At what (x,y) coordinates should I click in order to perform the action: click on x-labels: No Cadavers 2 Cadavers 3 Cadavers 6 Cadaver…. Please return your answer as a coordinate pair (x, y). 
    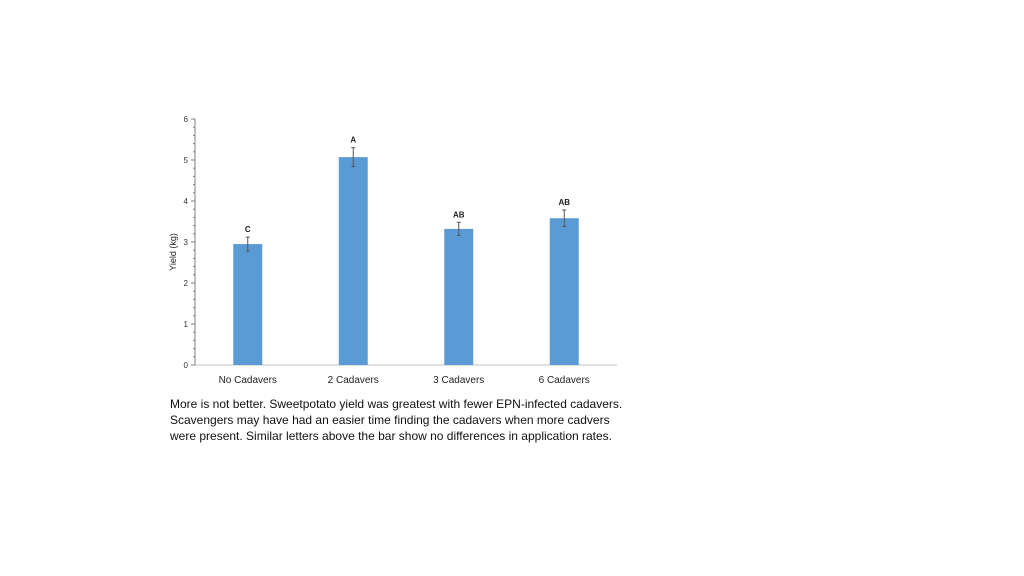
    Looking at the image, I should click on (404, 380).